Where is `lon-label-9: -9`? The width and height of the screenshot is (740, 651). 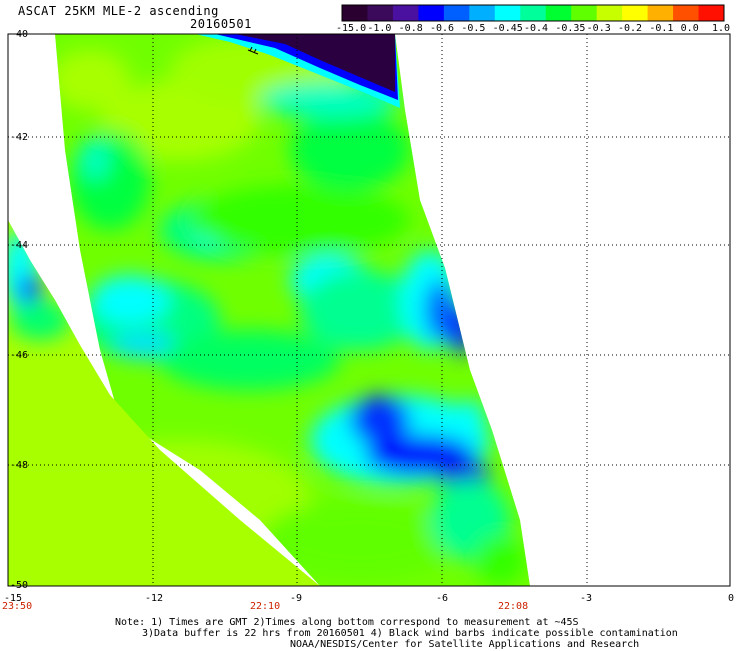 lon-label-9: -9 is located at coordinates (296, 598).